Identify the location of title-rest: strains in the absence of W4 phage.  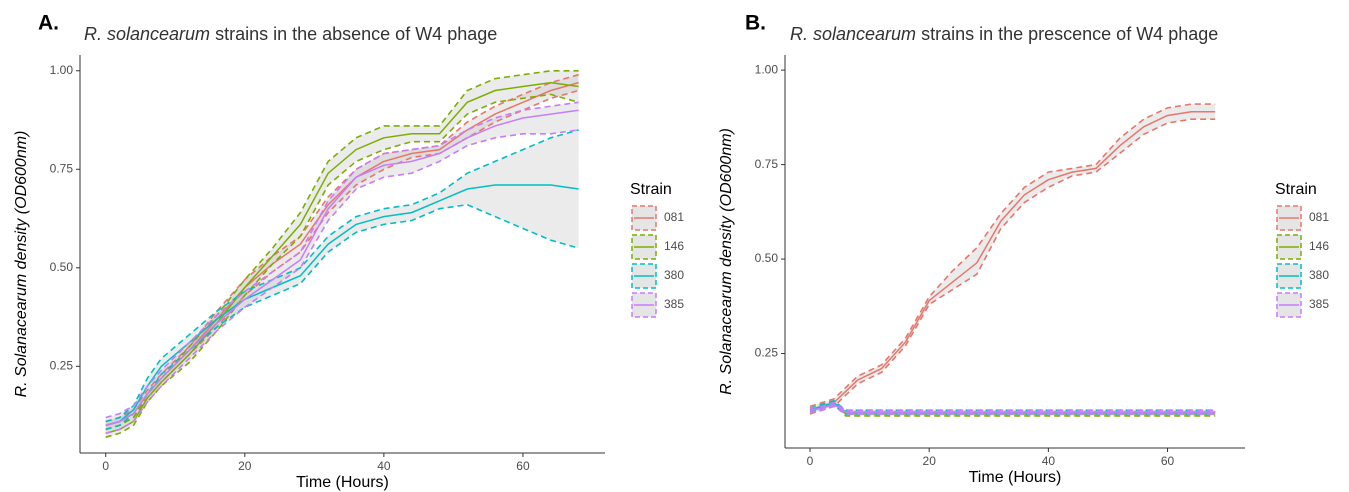
(356, 34).